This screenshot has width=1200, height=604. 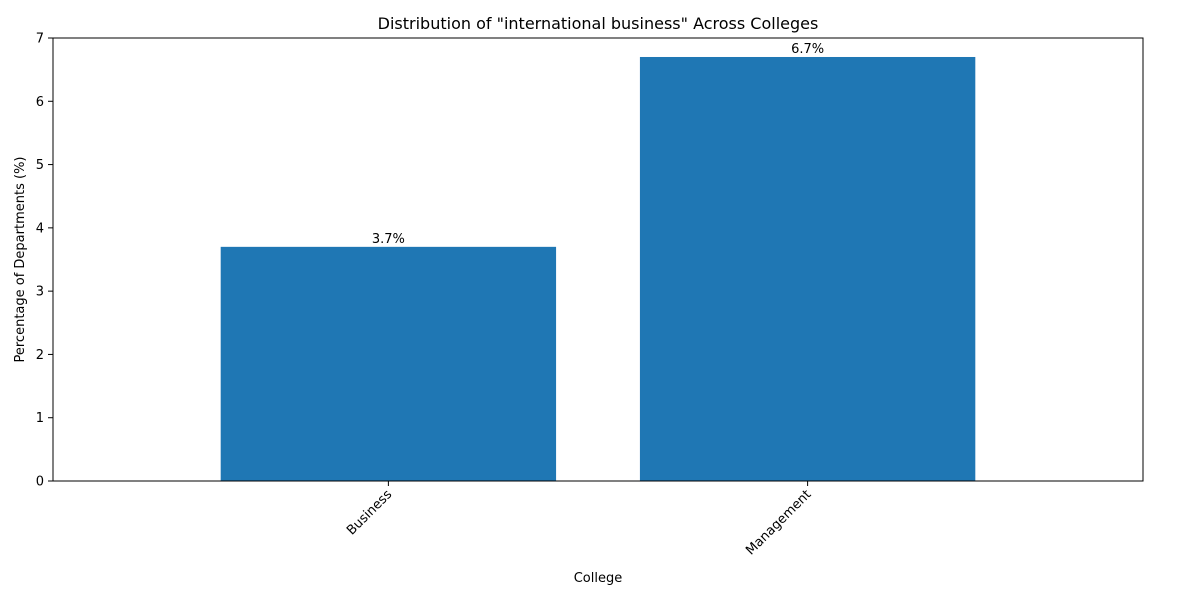 I want to click on y-tick-label: 4, so click(x=40, y=228).